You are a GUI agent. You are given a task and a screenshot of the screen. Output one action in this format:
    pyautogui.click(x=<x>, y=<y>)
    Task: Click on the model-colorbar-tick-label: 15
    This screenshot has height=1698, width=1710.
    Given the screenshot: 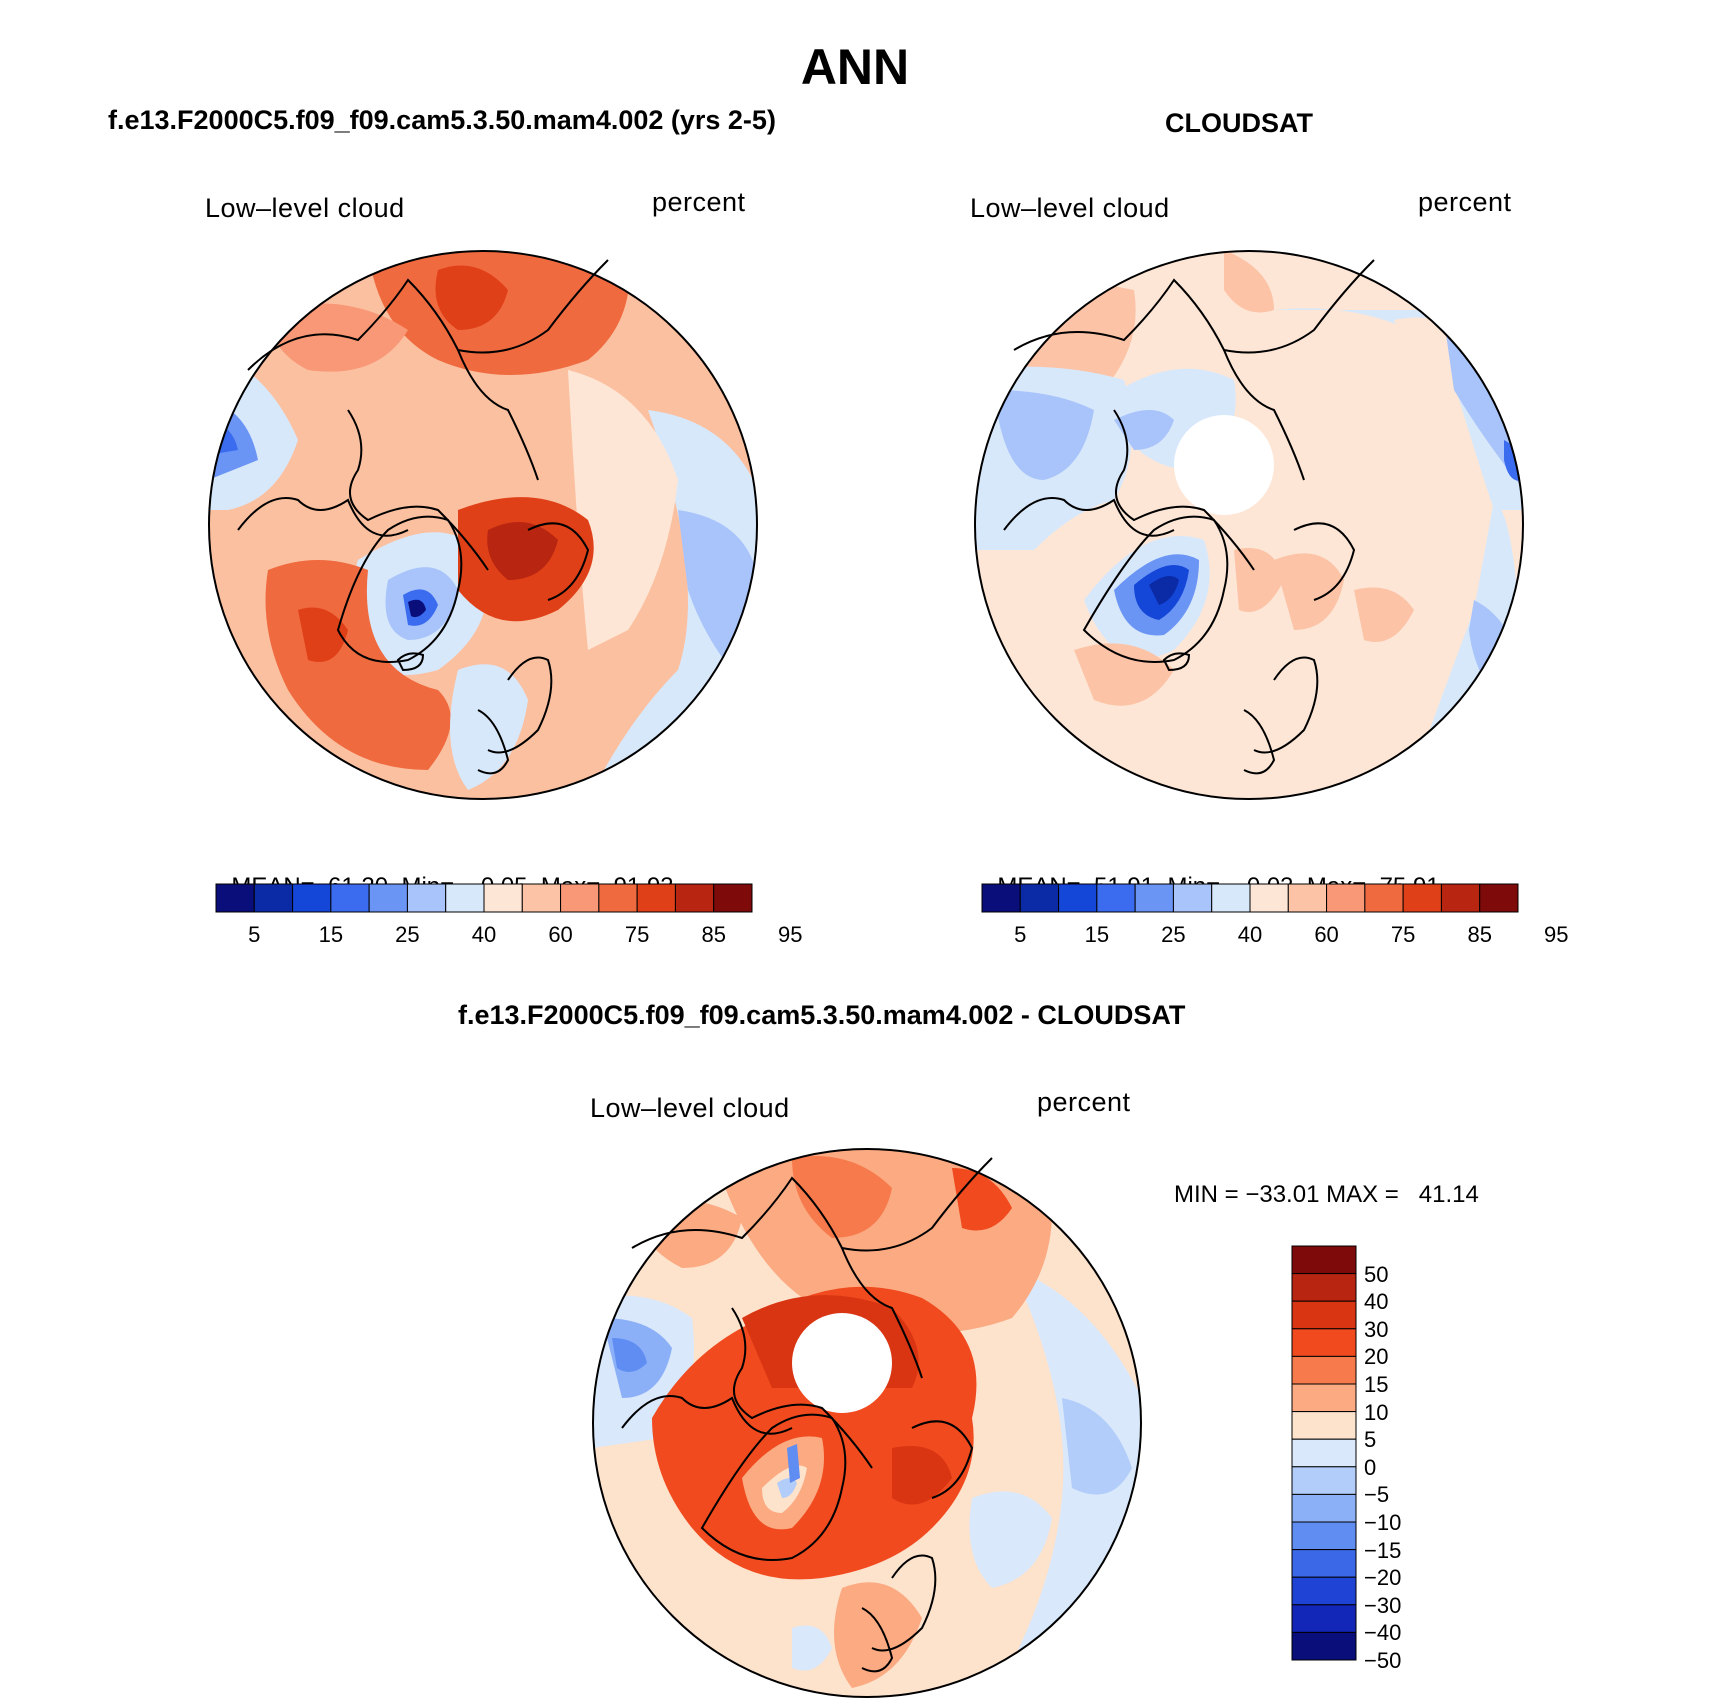 What is the action you would take?
    pyautogui.click(x=331, y=934)
    